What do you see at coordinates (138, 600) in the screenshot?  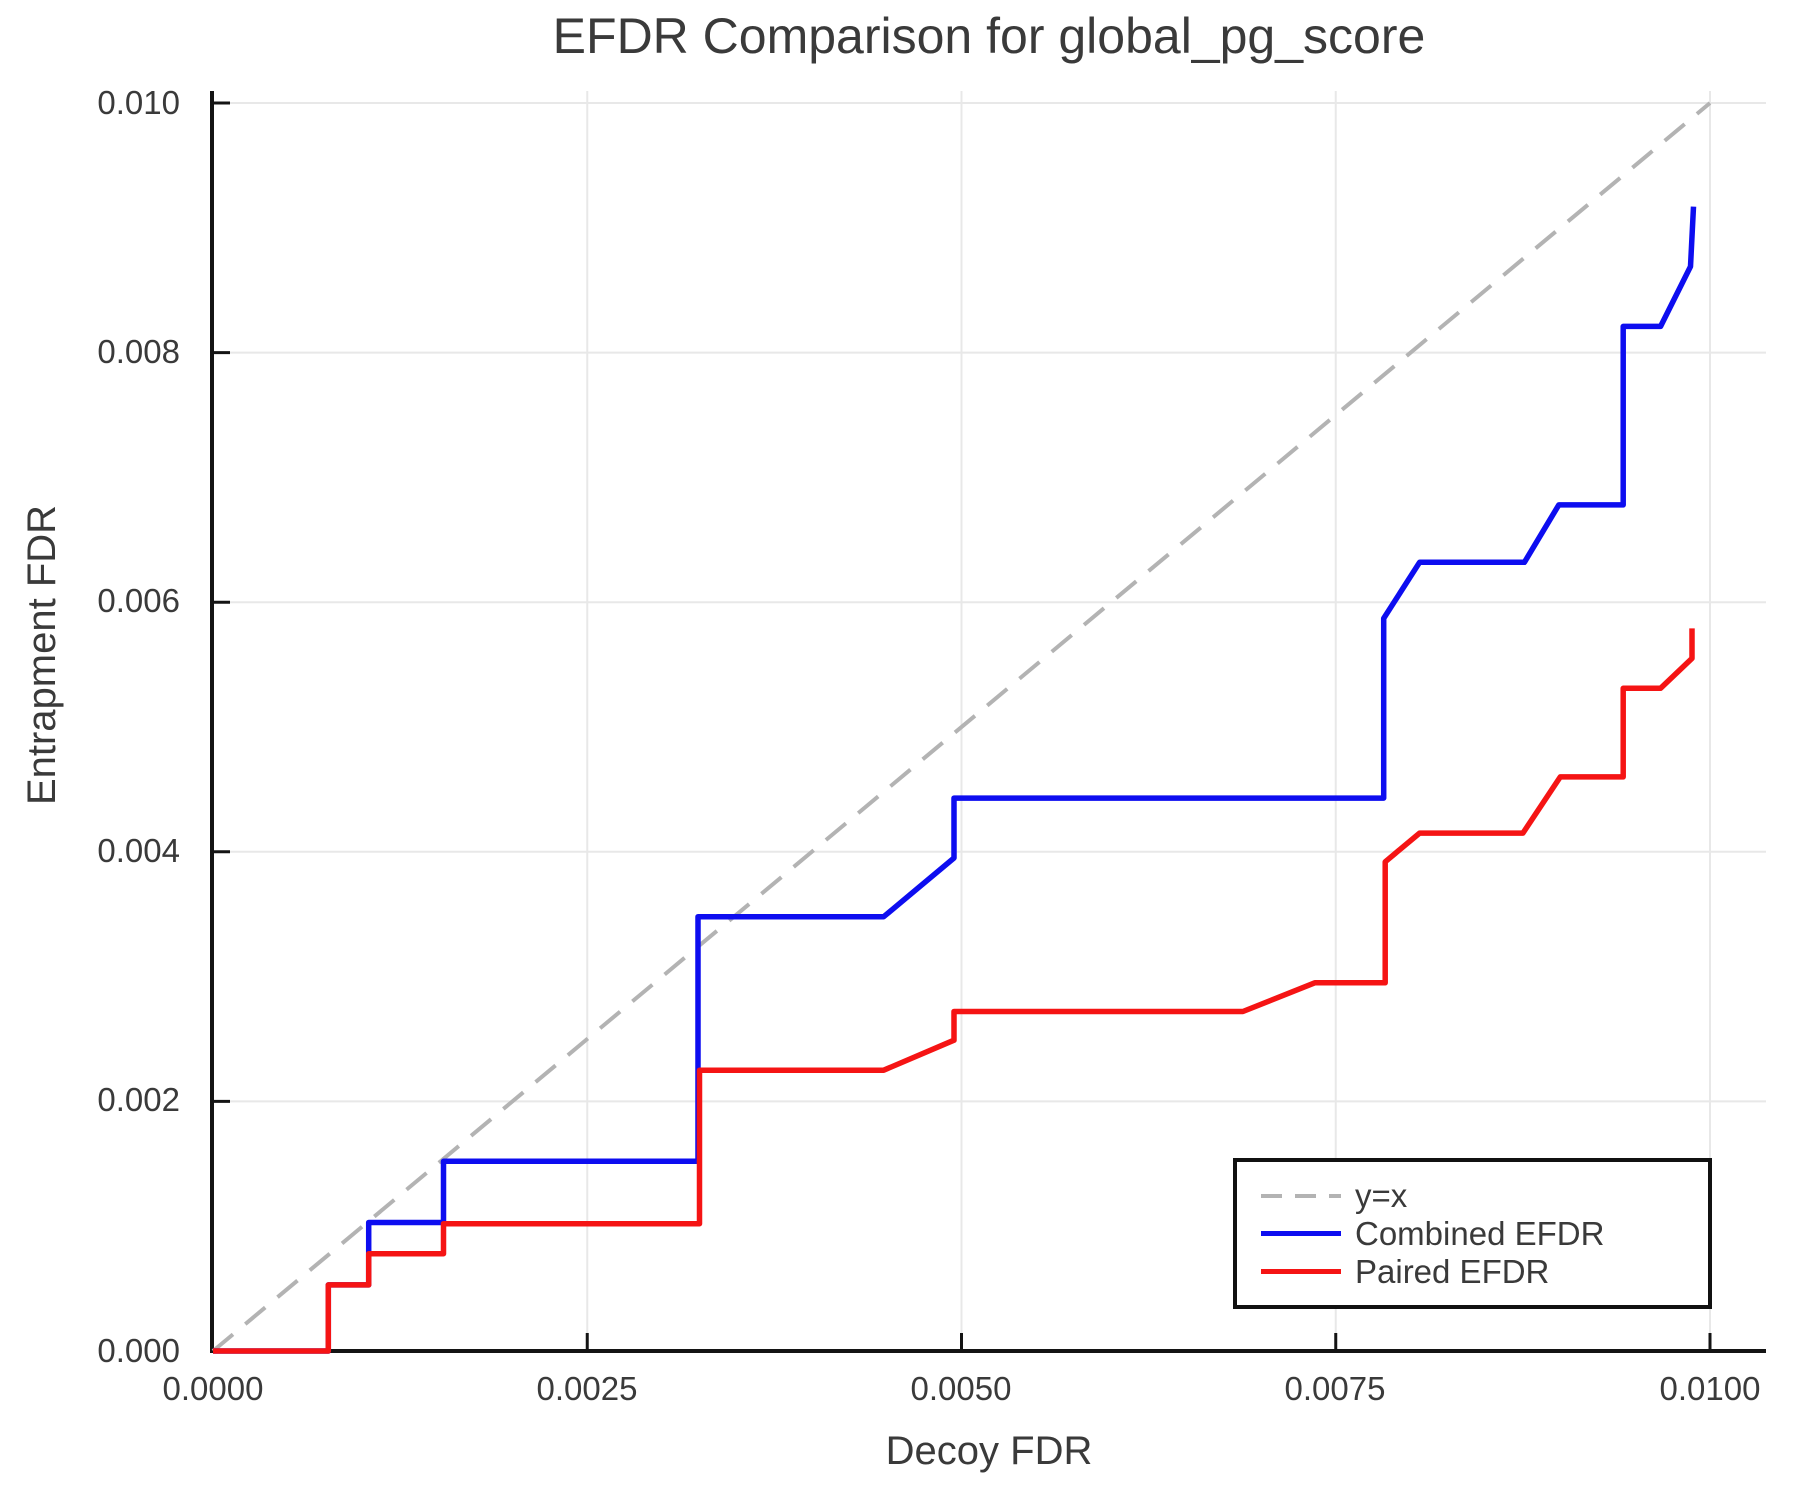 I see `y-tick-label-0006: 0.006` at bounding box center [138, 600].